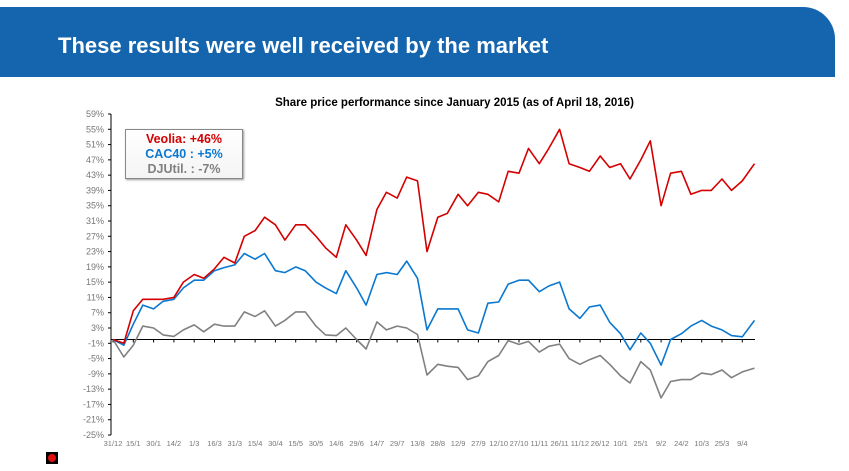 The image size is (849, 471). I want to click on x-tick-label: 9/4, so click(742, 443).